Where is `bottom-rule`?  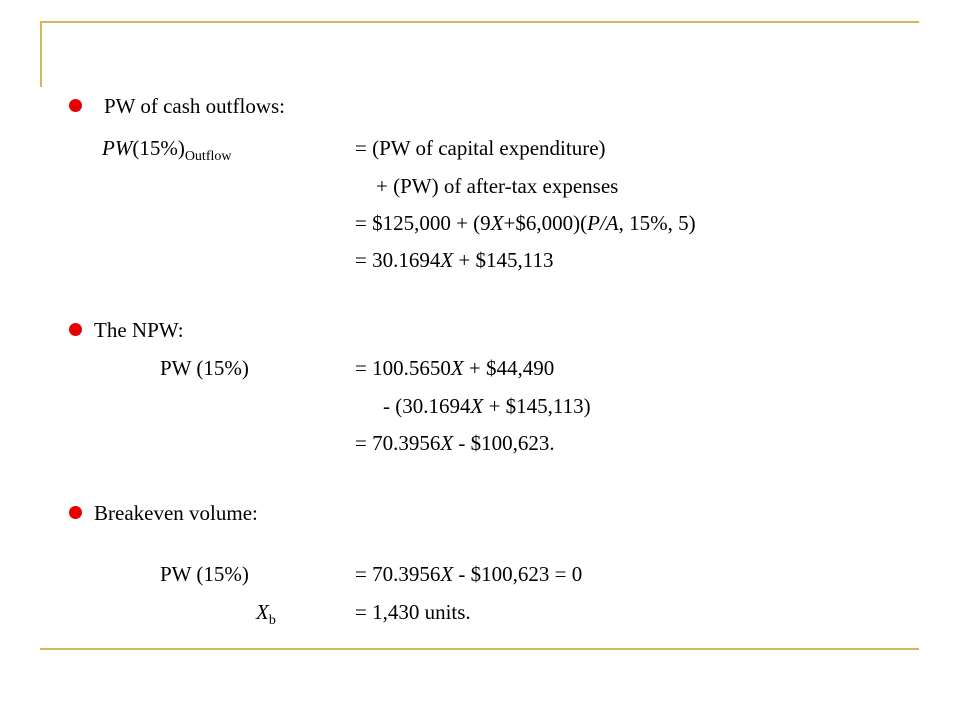
bottom-rule is located at coordinates (479, 649).